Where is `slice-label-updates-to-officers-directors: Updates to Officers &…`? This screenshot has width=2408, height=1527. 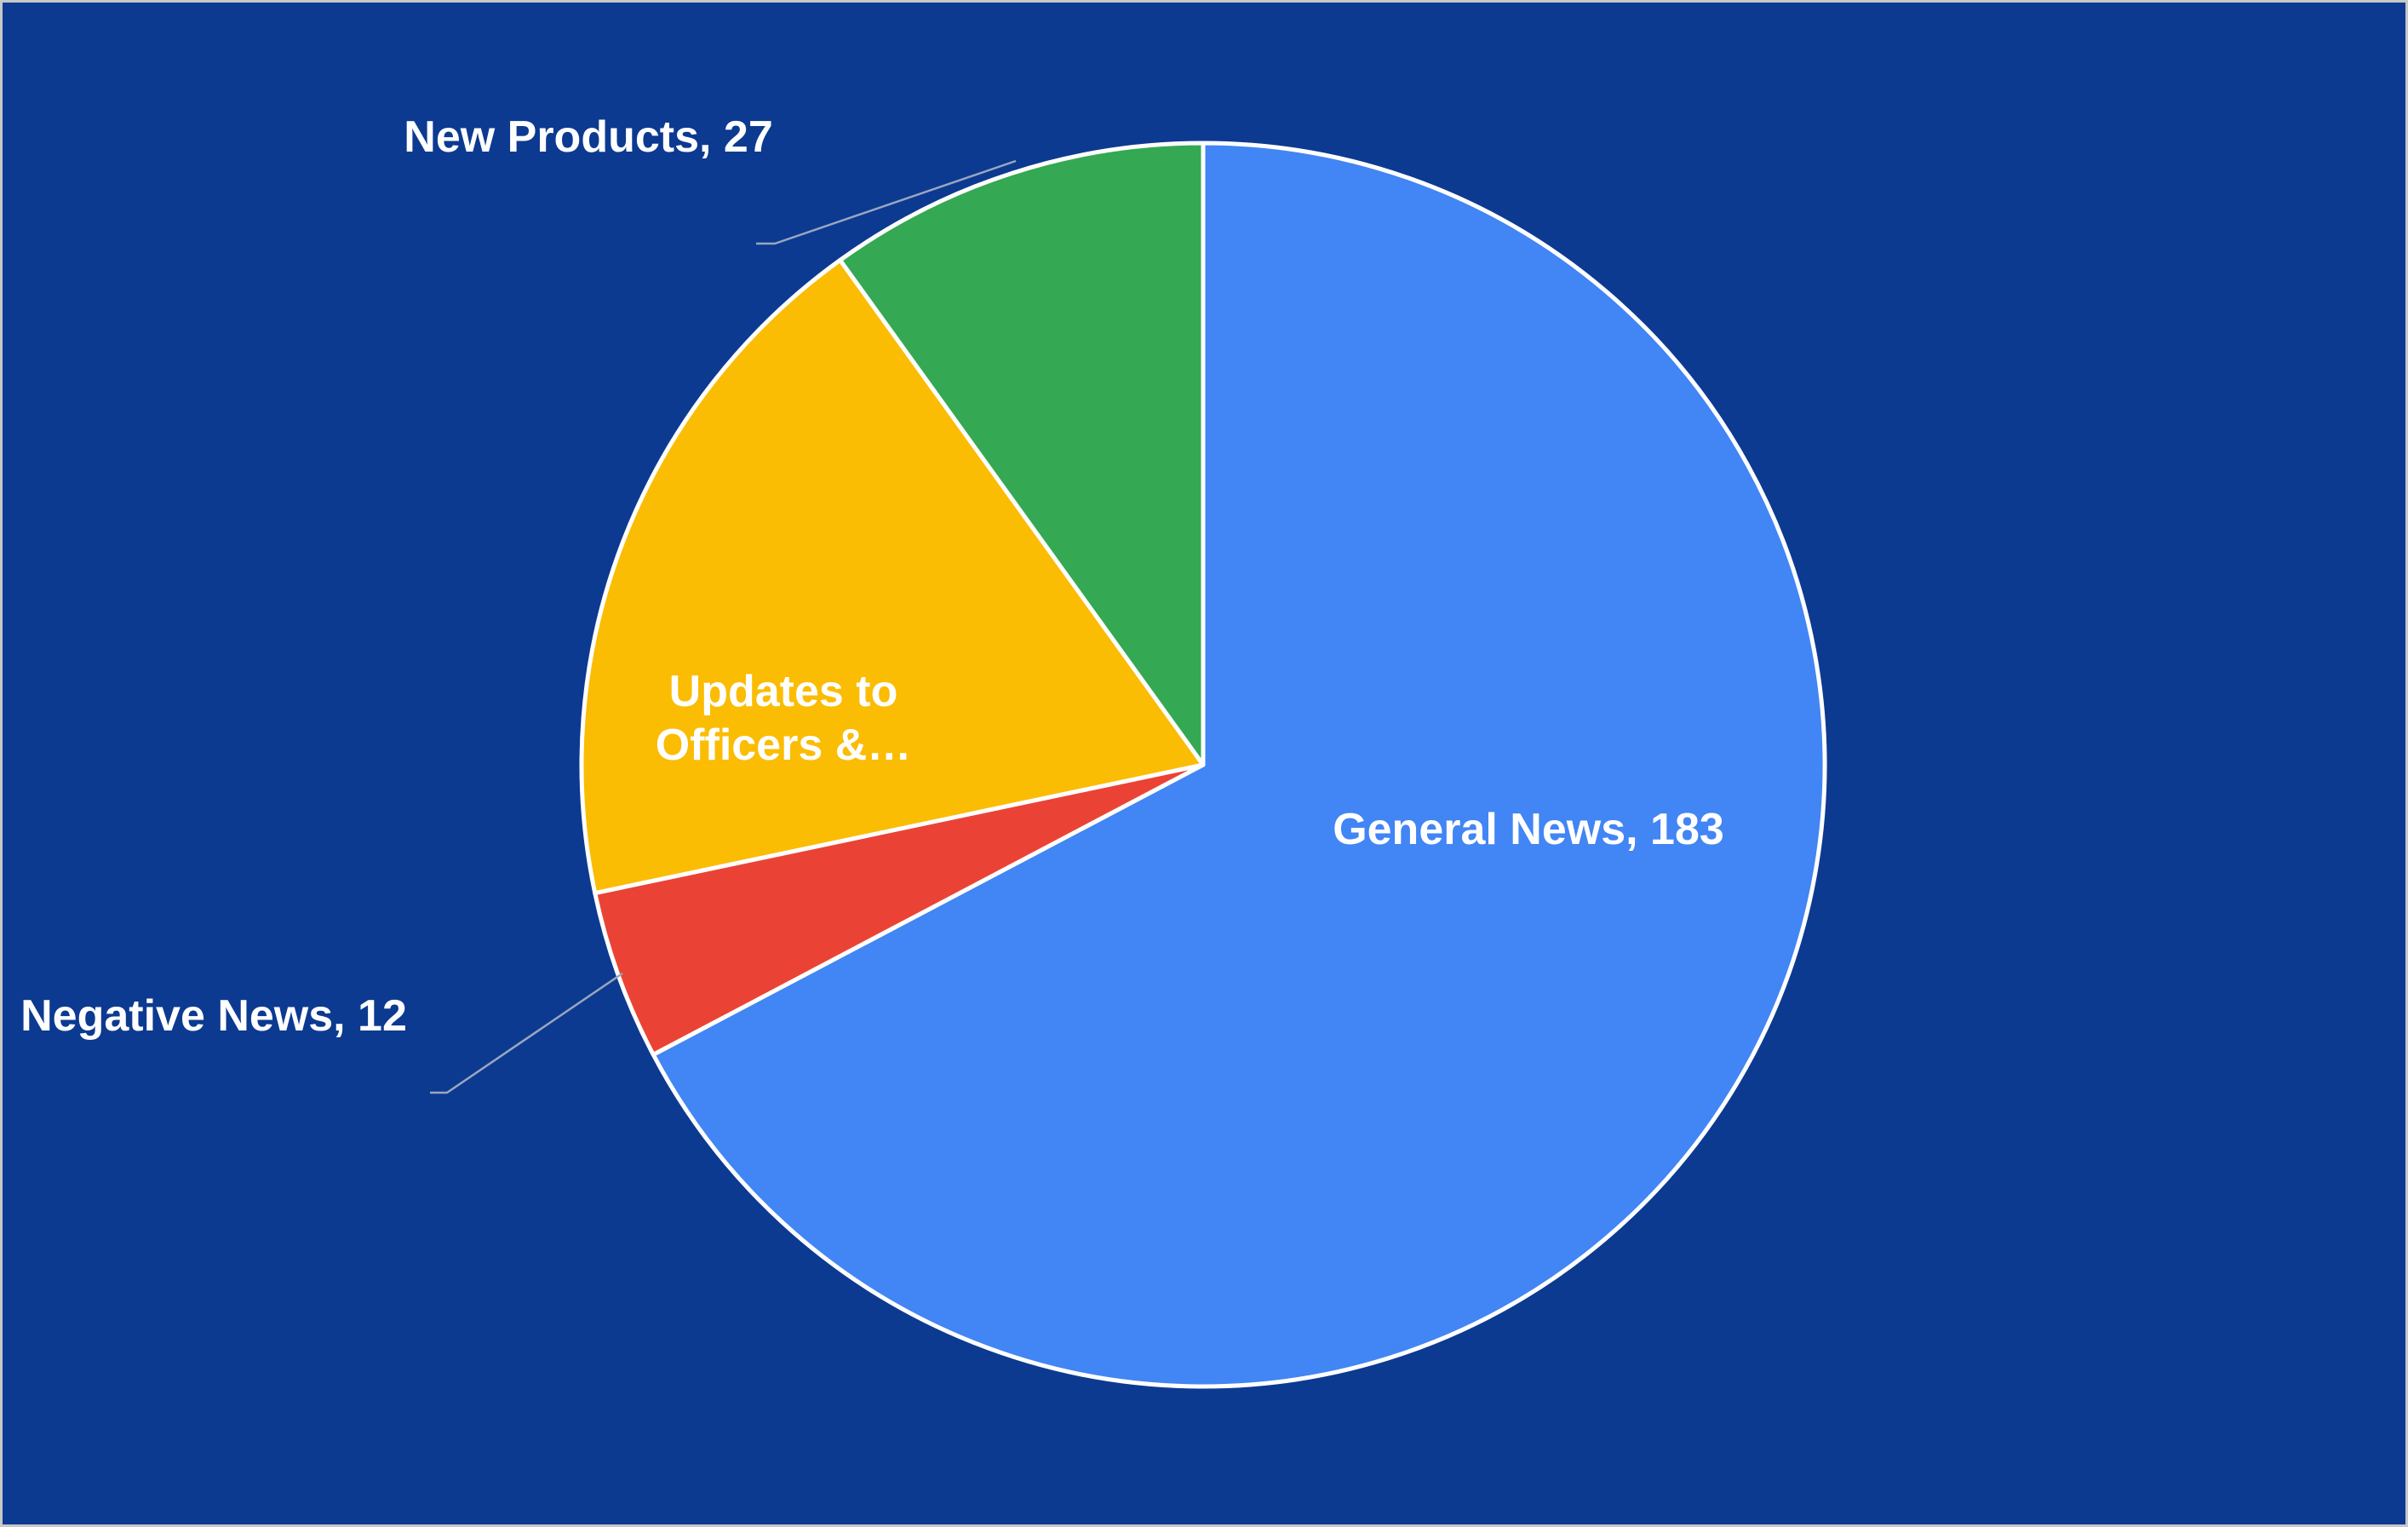 slice-label-updates-to-officers-directors: Updates to Officers &… is located at coordinates (784, 718).